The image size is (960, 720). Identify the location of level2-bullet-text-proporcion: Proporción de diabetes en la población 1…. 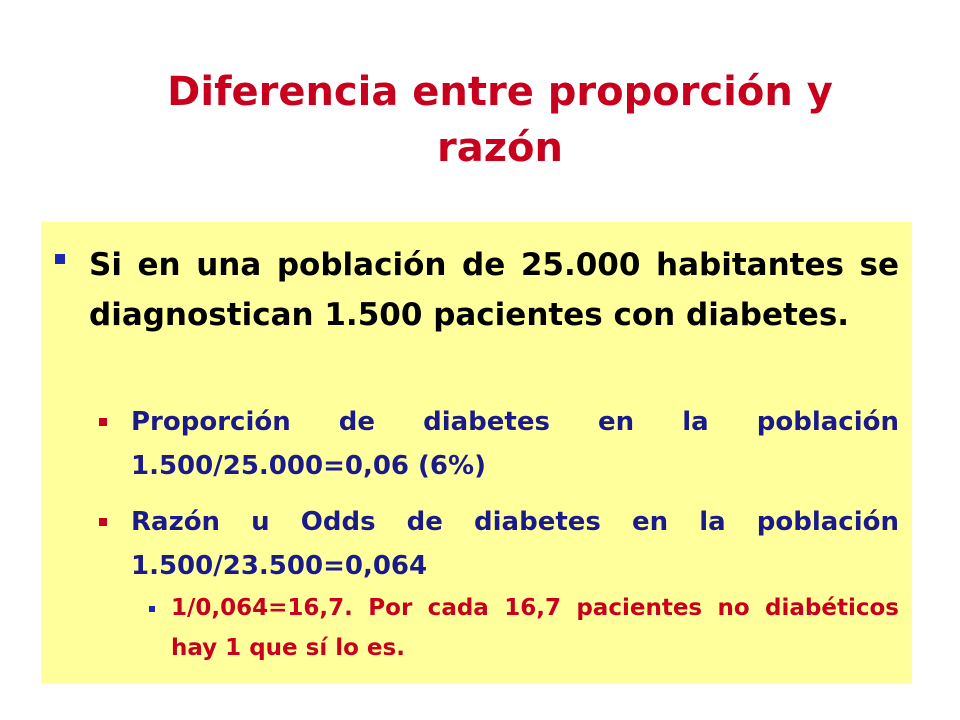
(515, 444).